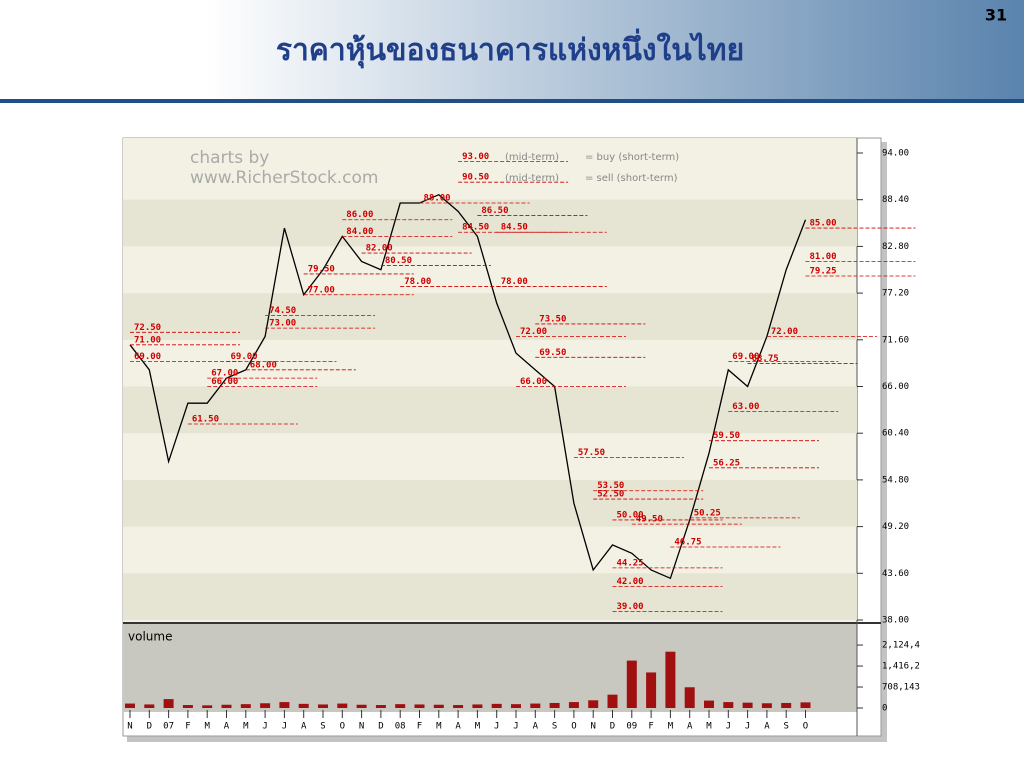  Describe the element at coordinates (532, 157) in the screenshot. I see `legend-text: (mid-term)` at that location.